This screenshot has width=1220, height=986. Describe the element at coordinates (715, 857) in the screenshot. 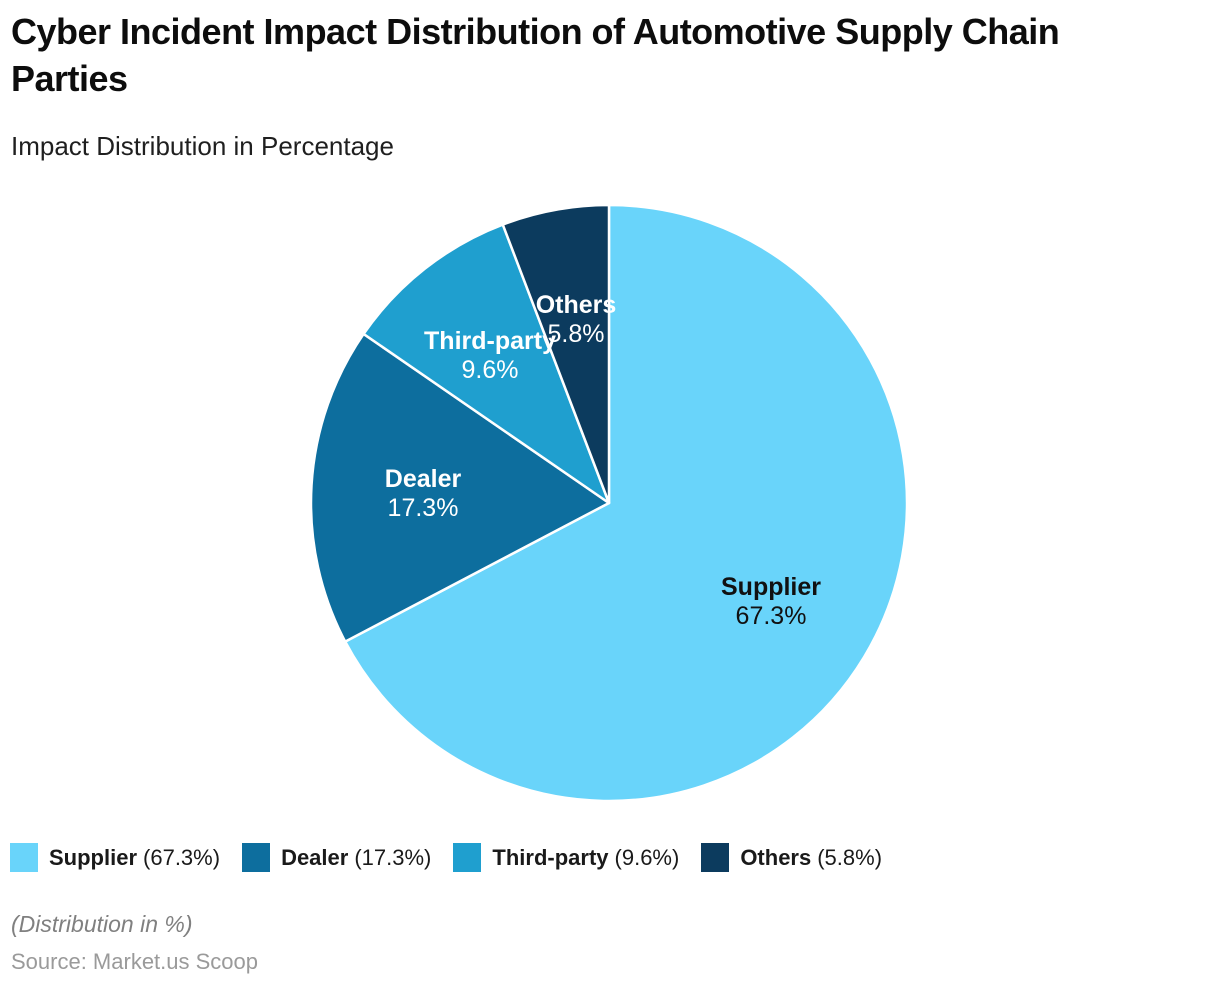

I see `legend-swatch-others` at that location.